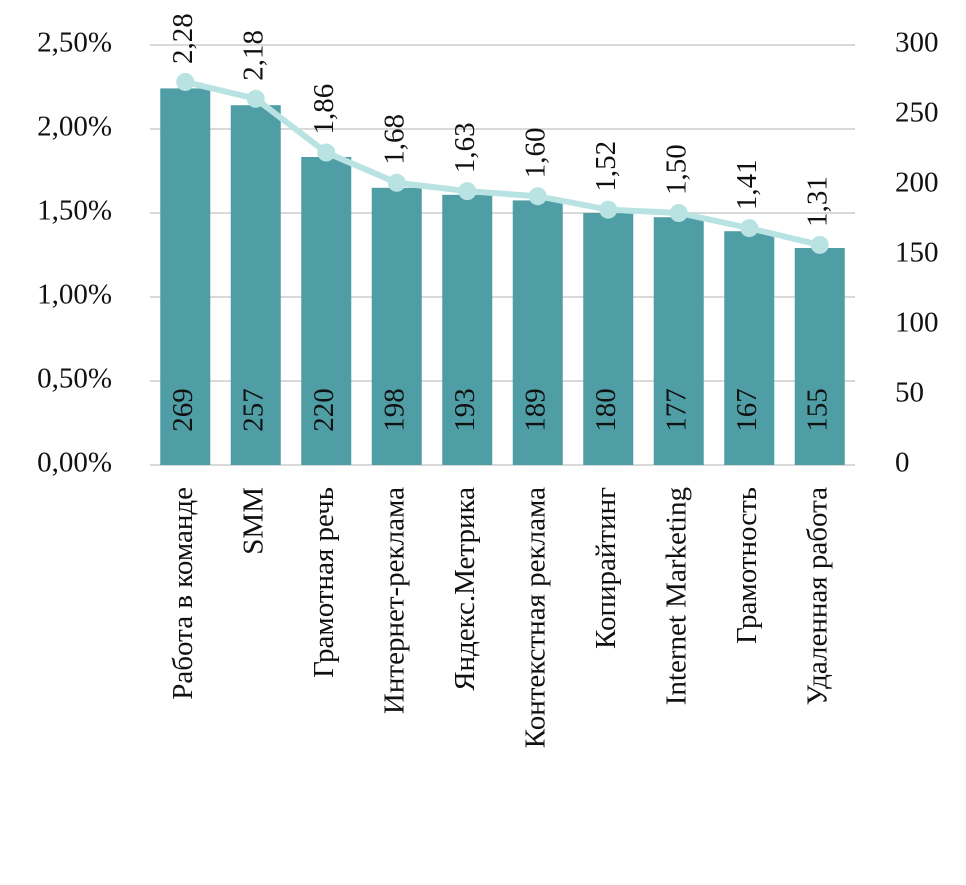  I want to click on y2-tick-label: 0, so click(902, 463).